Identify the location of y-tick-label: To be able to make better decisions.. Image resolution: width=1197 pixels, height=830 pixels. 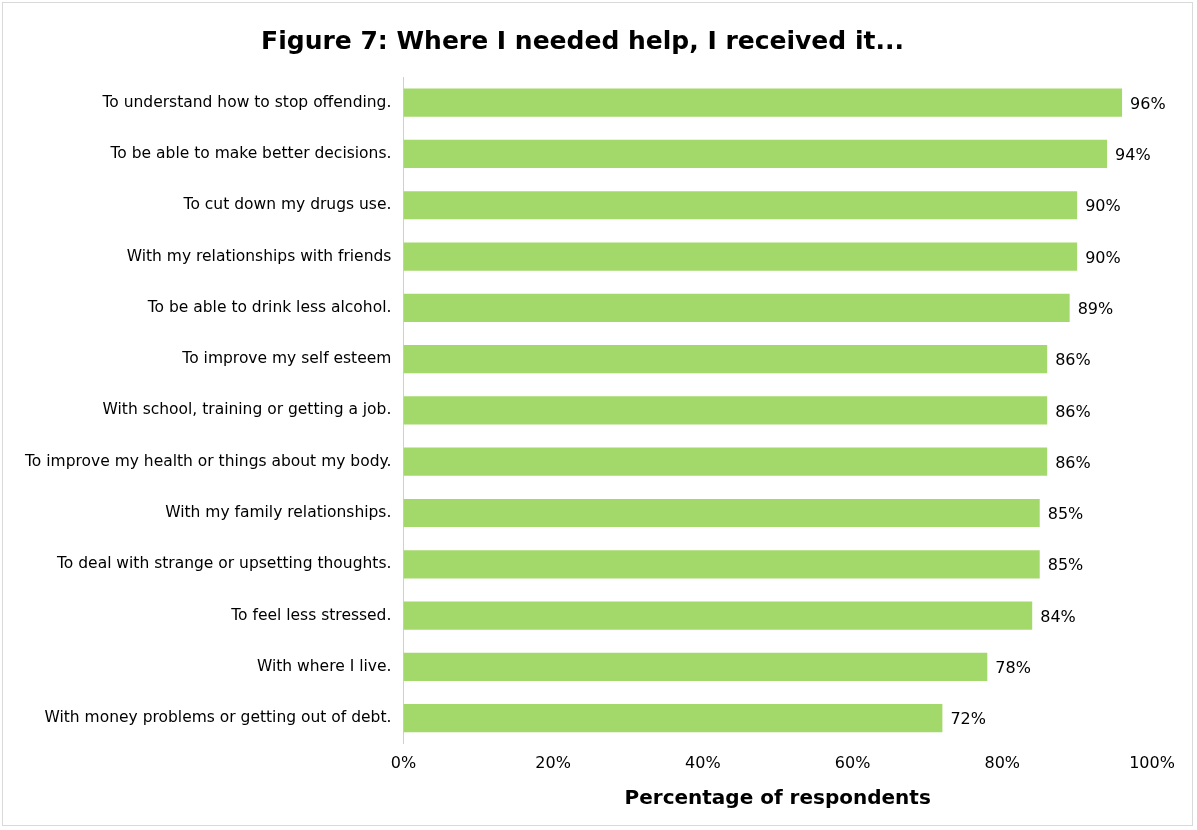
(250, 152).